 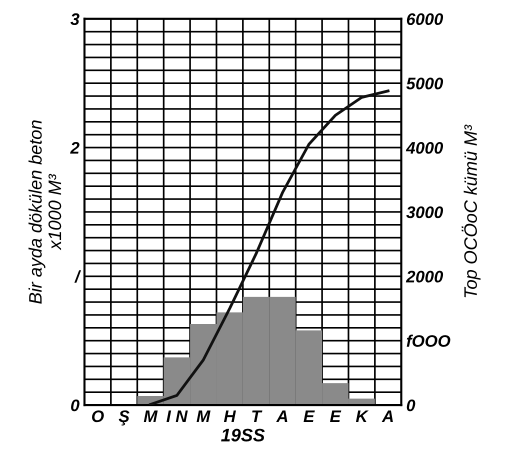 What do you see at coordinates (425, 148) in the screenshot?
I see `y2-tick-label: 4000` at bounding box center [425, 148].